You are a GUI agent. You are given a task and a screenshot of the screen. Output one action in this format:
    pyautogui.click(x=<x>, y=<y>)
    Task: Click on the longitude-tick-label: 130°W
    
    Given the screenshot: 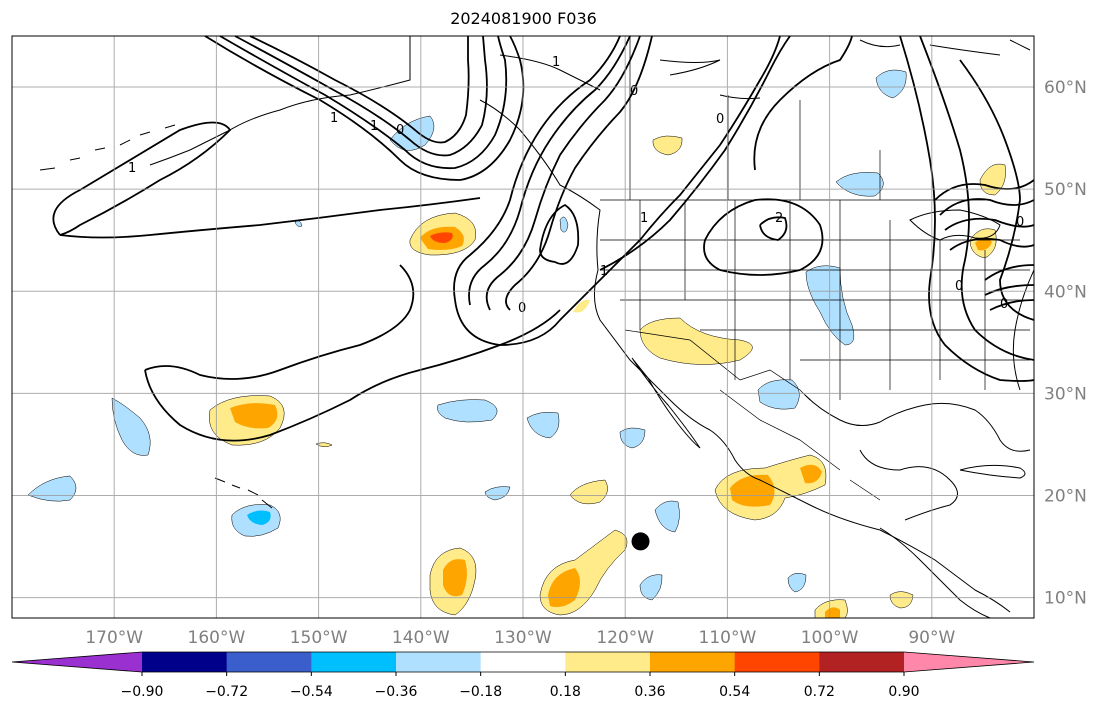 What is the action you would take?
    pyautogui.click(x=523, y=638)
    